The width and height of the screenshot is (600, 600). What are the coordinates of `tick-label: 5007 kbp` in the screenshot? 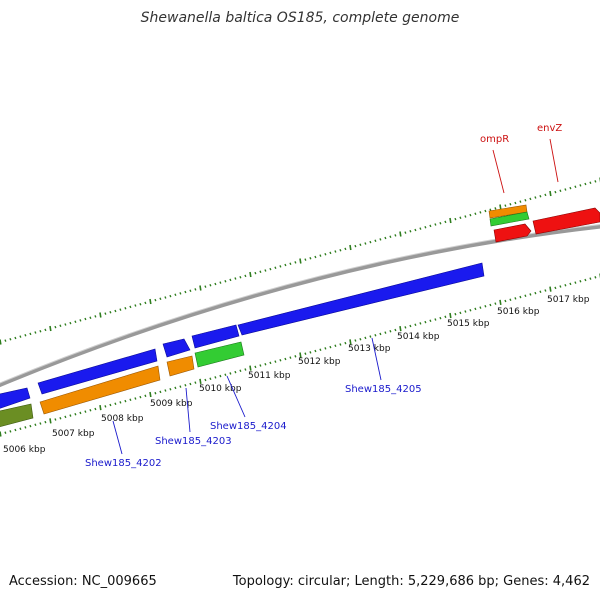 It's located at (73, 434).